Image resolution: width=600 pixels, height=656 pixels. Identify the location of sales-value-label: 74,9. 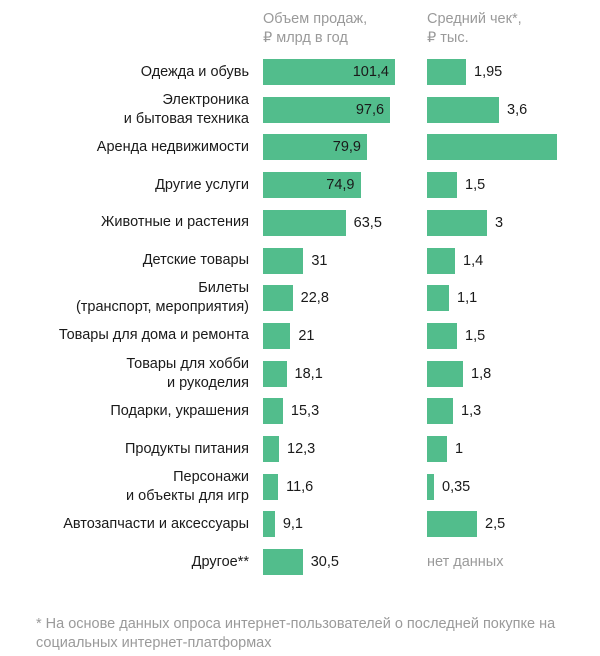
(340, 185).